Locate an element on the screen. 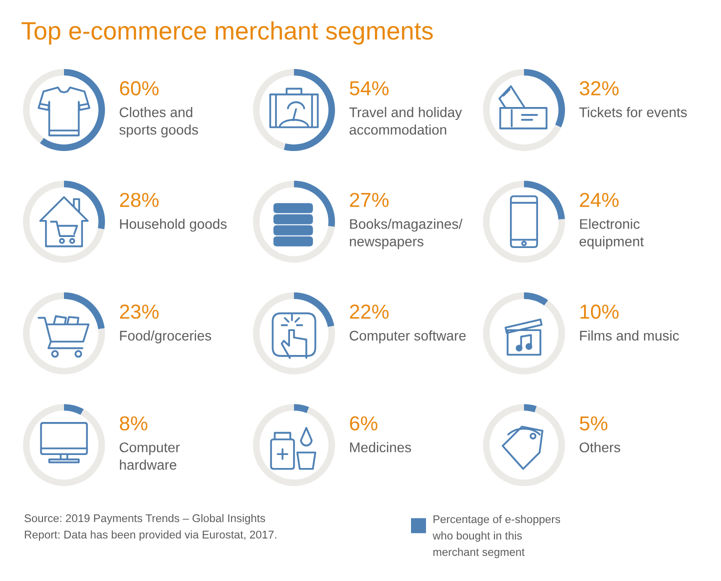 This screenshot has width=721, height=581. chart-title: 6% is located at coordinates (364, 423).